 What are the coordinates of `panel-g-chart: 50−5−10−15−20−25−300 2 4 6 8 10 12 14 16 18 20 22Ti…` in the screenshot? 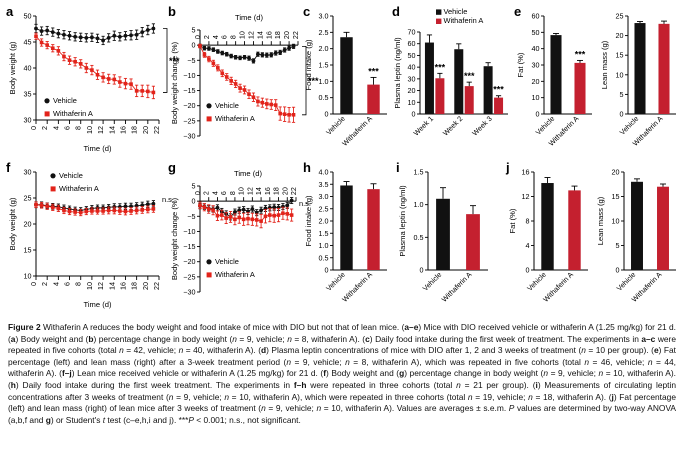 It's located at (240, 233).